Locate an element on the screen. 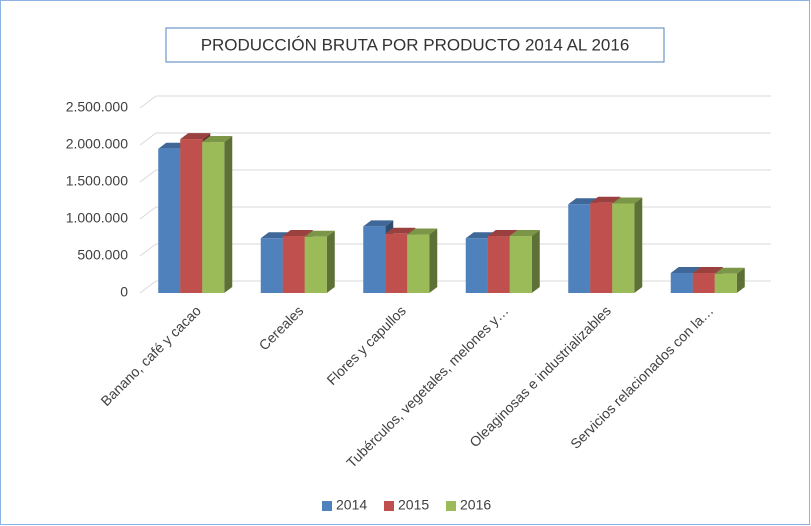 The height and width of the screenshot is (526, 811). y-tick-label: 1.000.000 is located at coordinates (97, 218).